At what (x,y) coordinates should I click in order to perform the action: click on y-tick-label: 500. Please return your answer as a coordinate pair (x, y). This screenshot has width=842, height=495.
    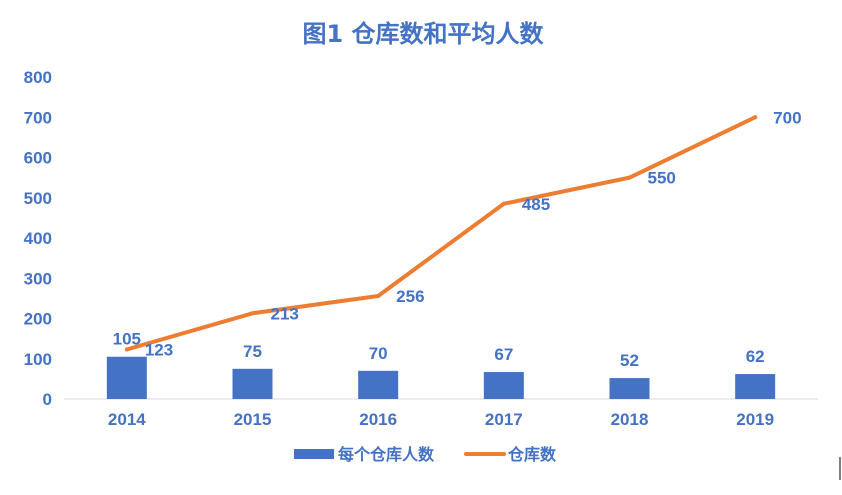
    Looking at the image, I should click on (38, 198).